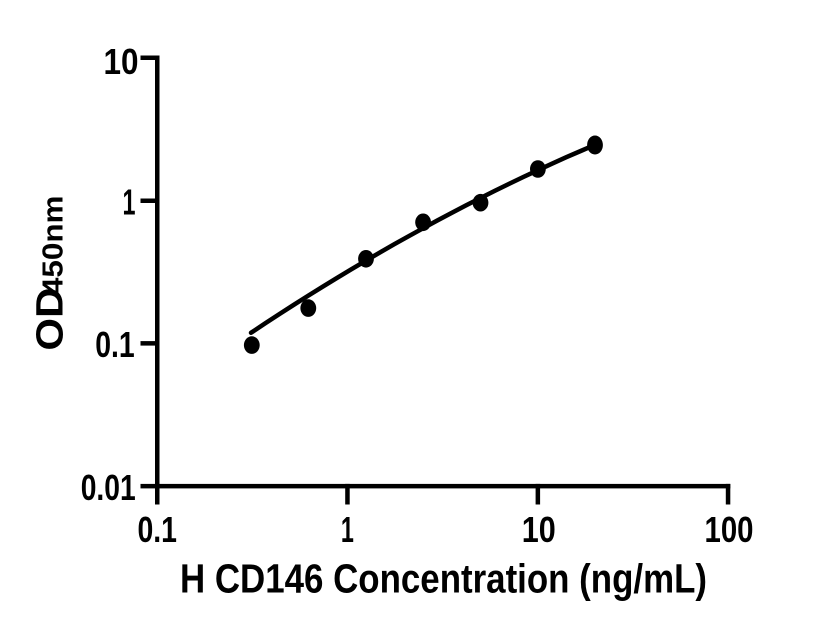 The height and width of the screenshot is (640, 816). Describe the element at coordinates (51, 319) in the screenshot. I see `svg-text: OD` at that location.